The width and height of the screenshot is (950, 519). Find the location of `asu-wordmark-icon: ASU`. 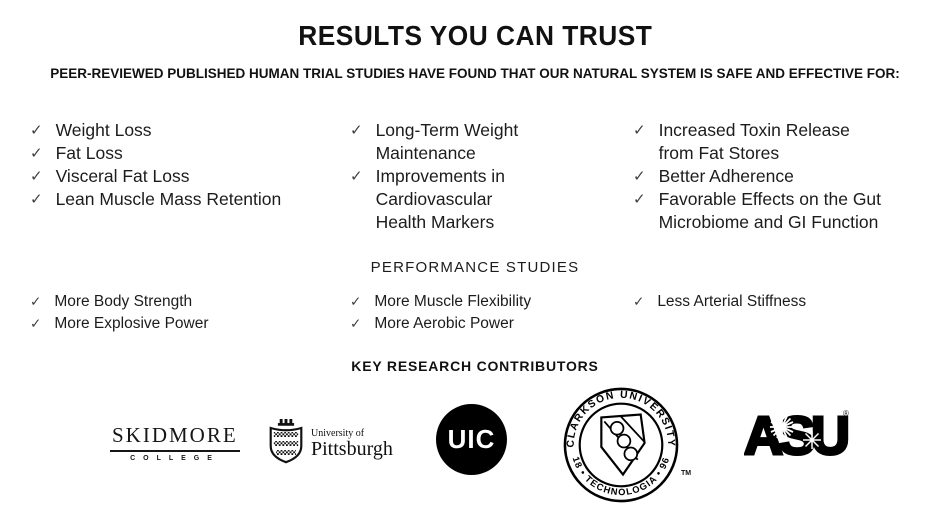

asu-wordmark-icon: ASU is located at coordinates (798, 436).